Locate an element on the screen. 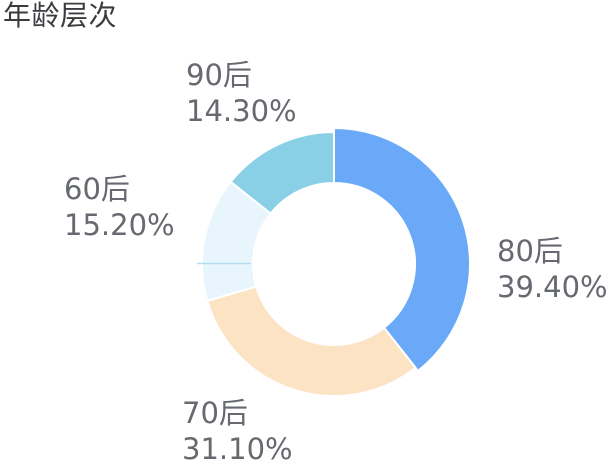 The width and height of the screenshot is (611, 460). label-80s-name: 80后 is located at coordinates (530, 251).